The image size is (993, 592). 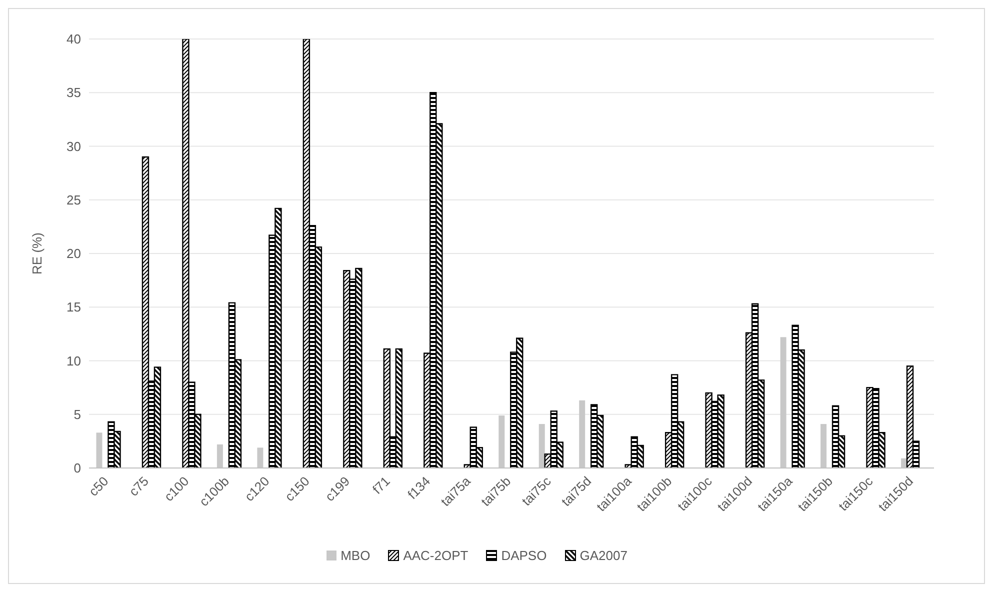 What do you see at coordinates (77, 468) in the screenshot?
I see `y-tick-label: 0` at bounding box center [77, 468].